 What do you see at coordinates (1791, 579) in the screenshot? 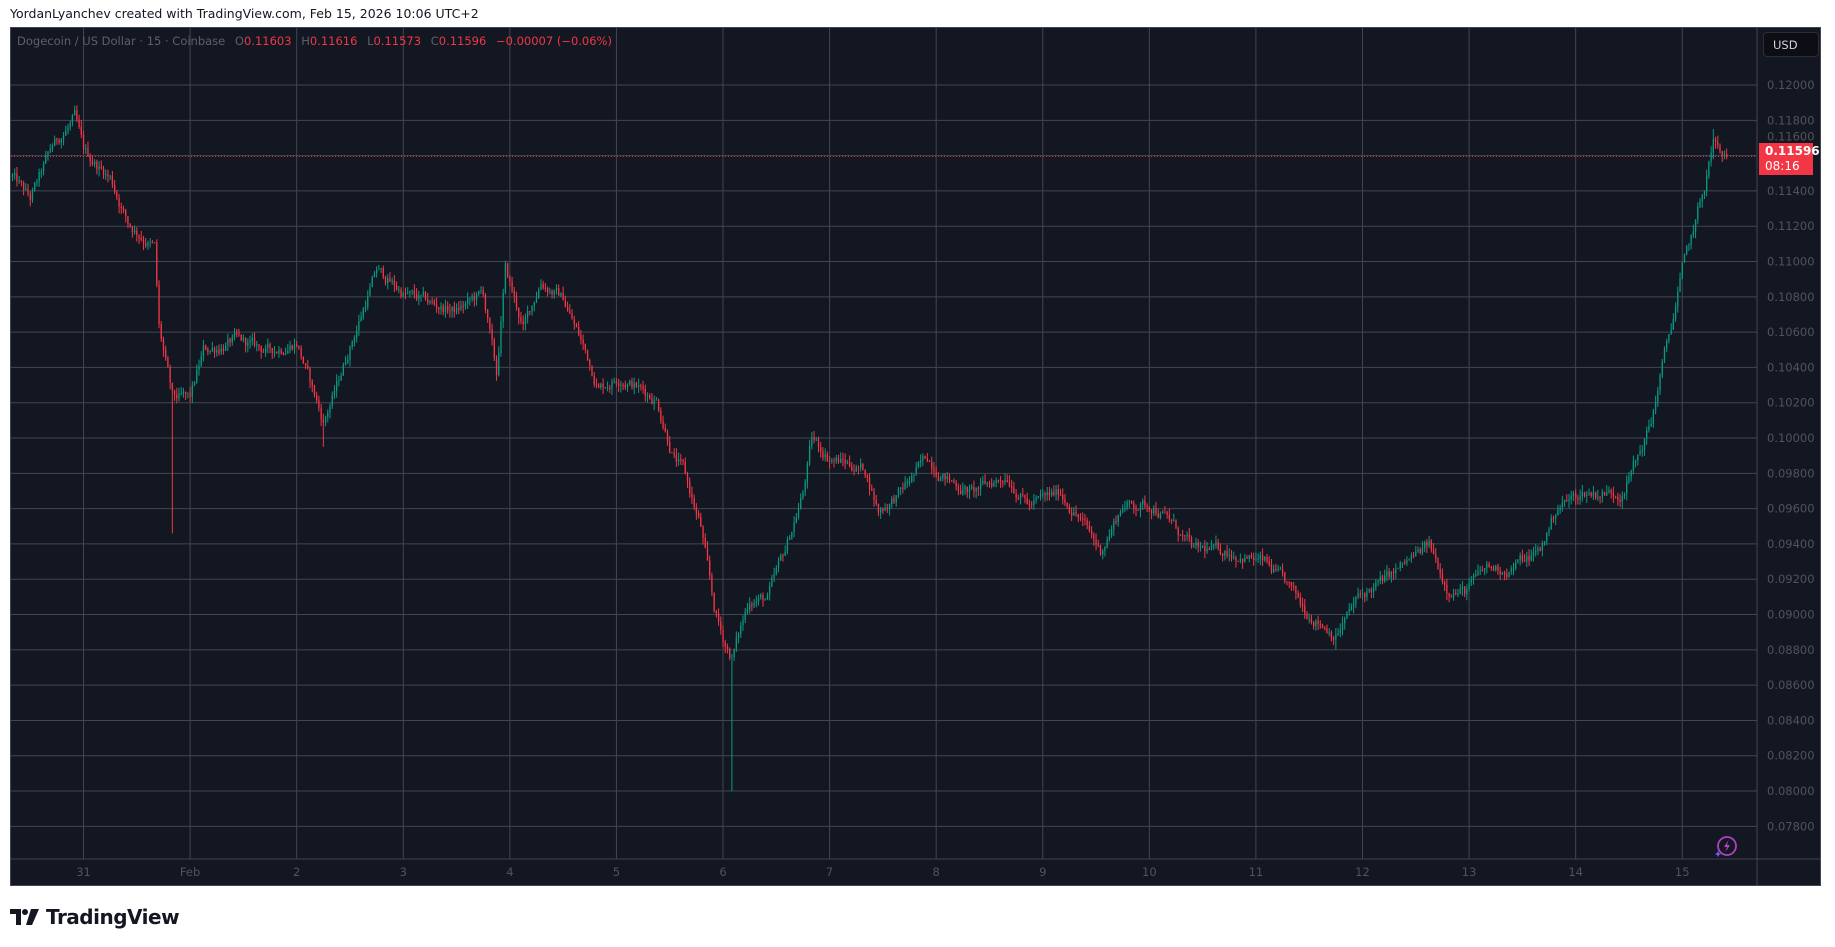
I see `y-tick-label: 0.09200` at bounding box center [1791, 579].